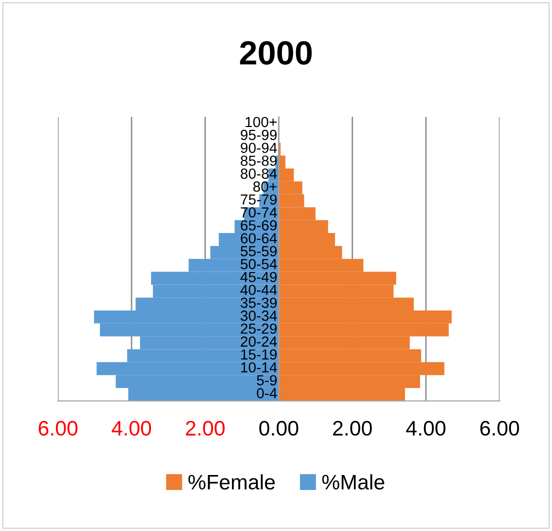 The height and width of the screenshot is (531, 552). What do you see at coordinates (258, 225) in the screenshot?
I see `y-tick-label: 65-69` at bounding box center [258, 225].